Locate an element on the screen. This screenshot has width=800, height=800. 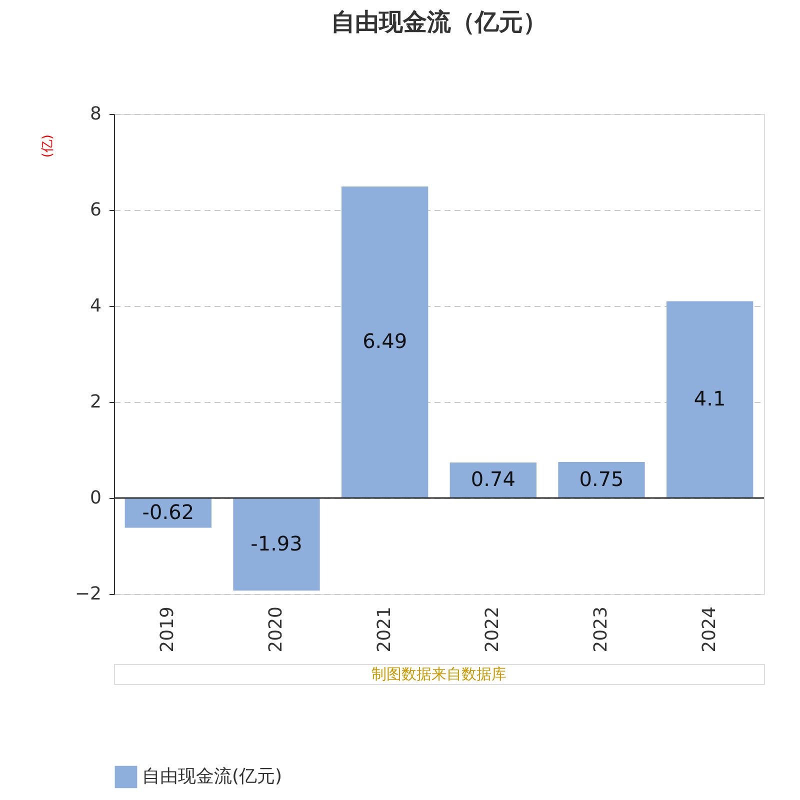
y-tick-label: 4 is located at coordinates (96, 306).